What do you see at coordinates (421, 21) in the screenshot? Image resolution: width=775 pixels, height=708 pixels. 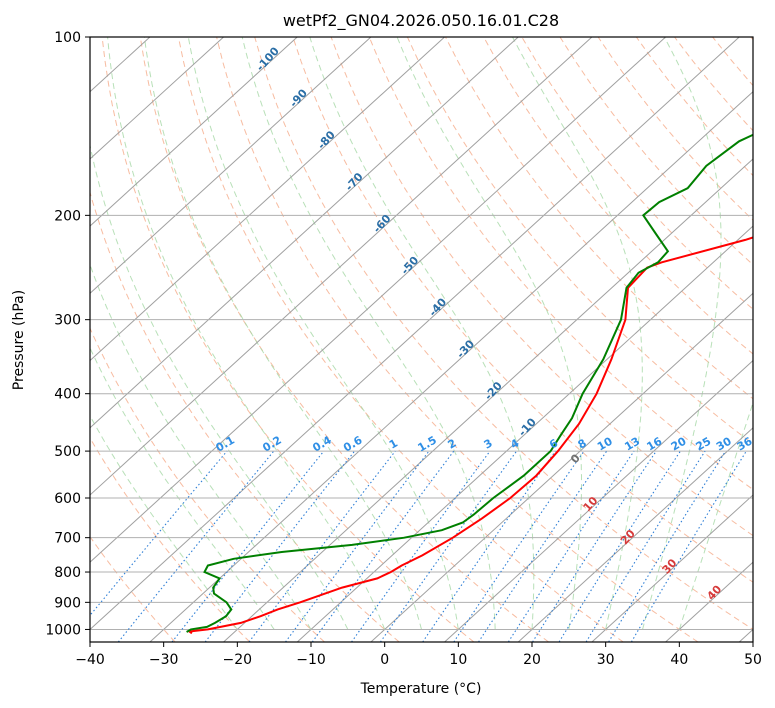 I see `chart-title: wetPf2_GN04.2026.050.16.01.C28` at bounding box center [421, 21].